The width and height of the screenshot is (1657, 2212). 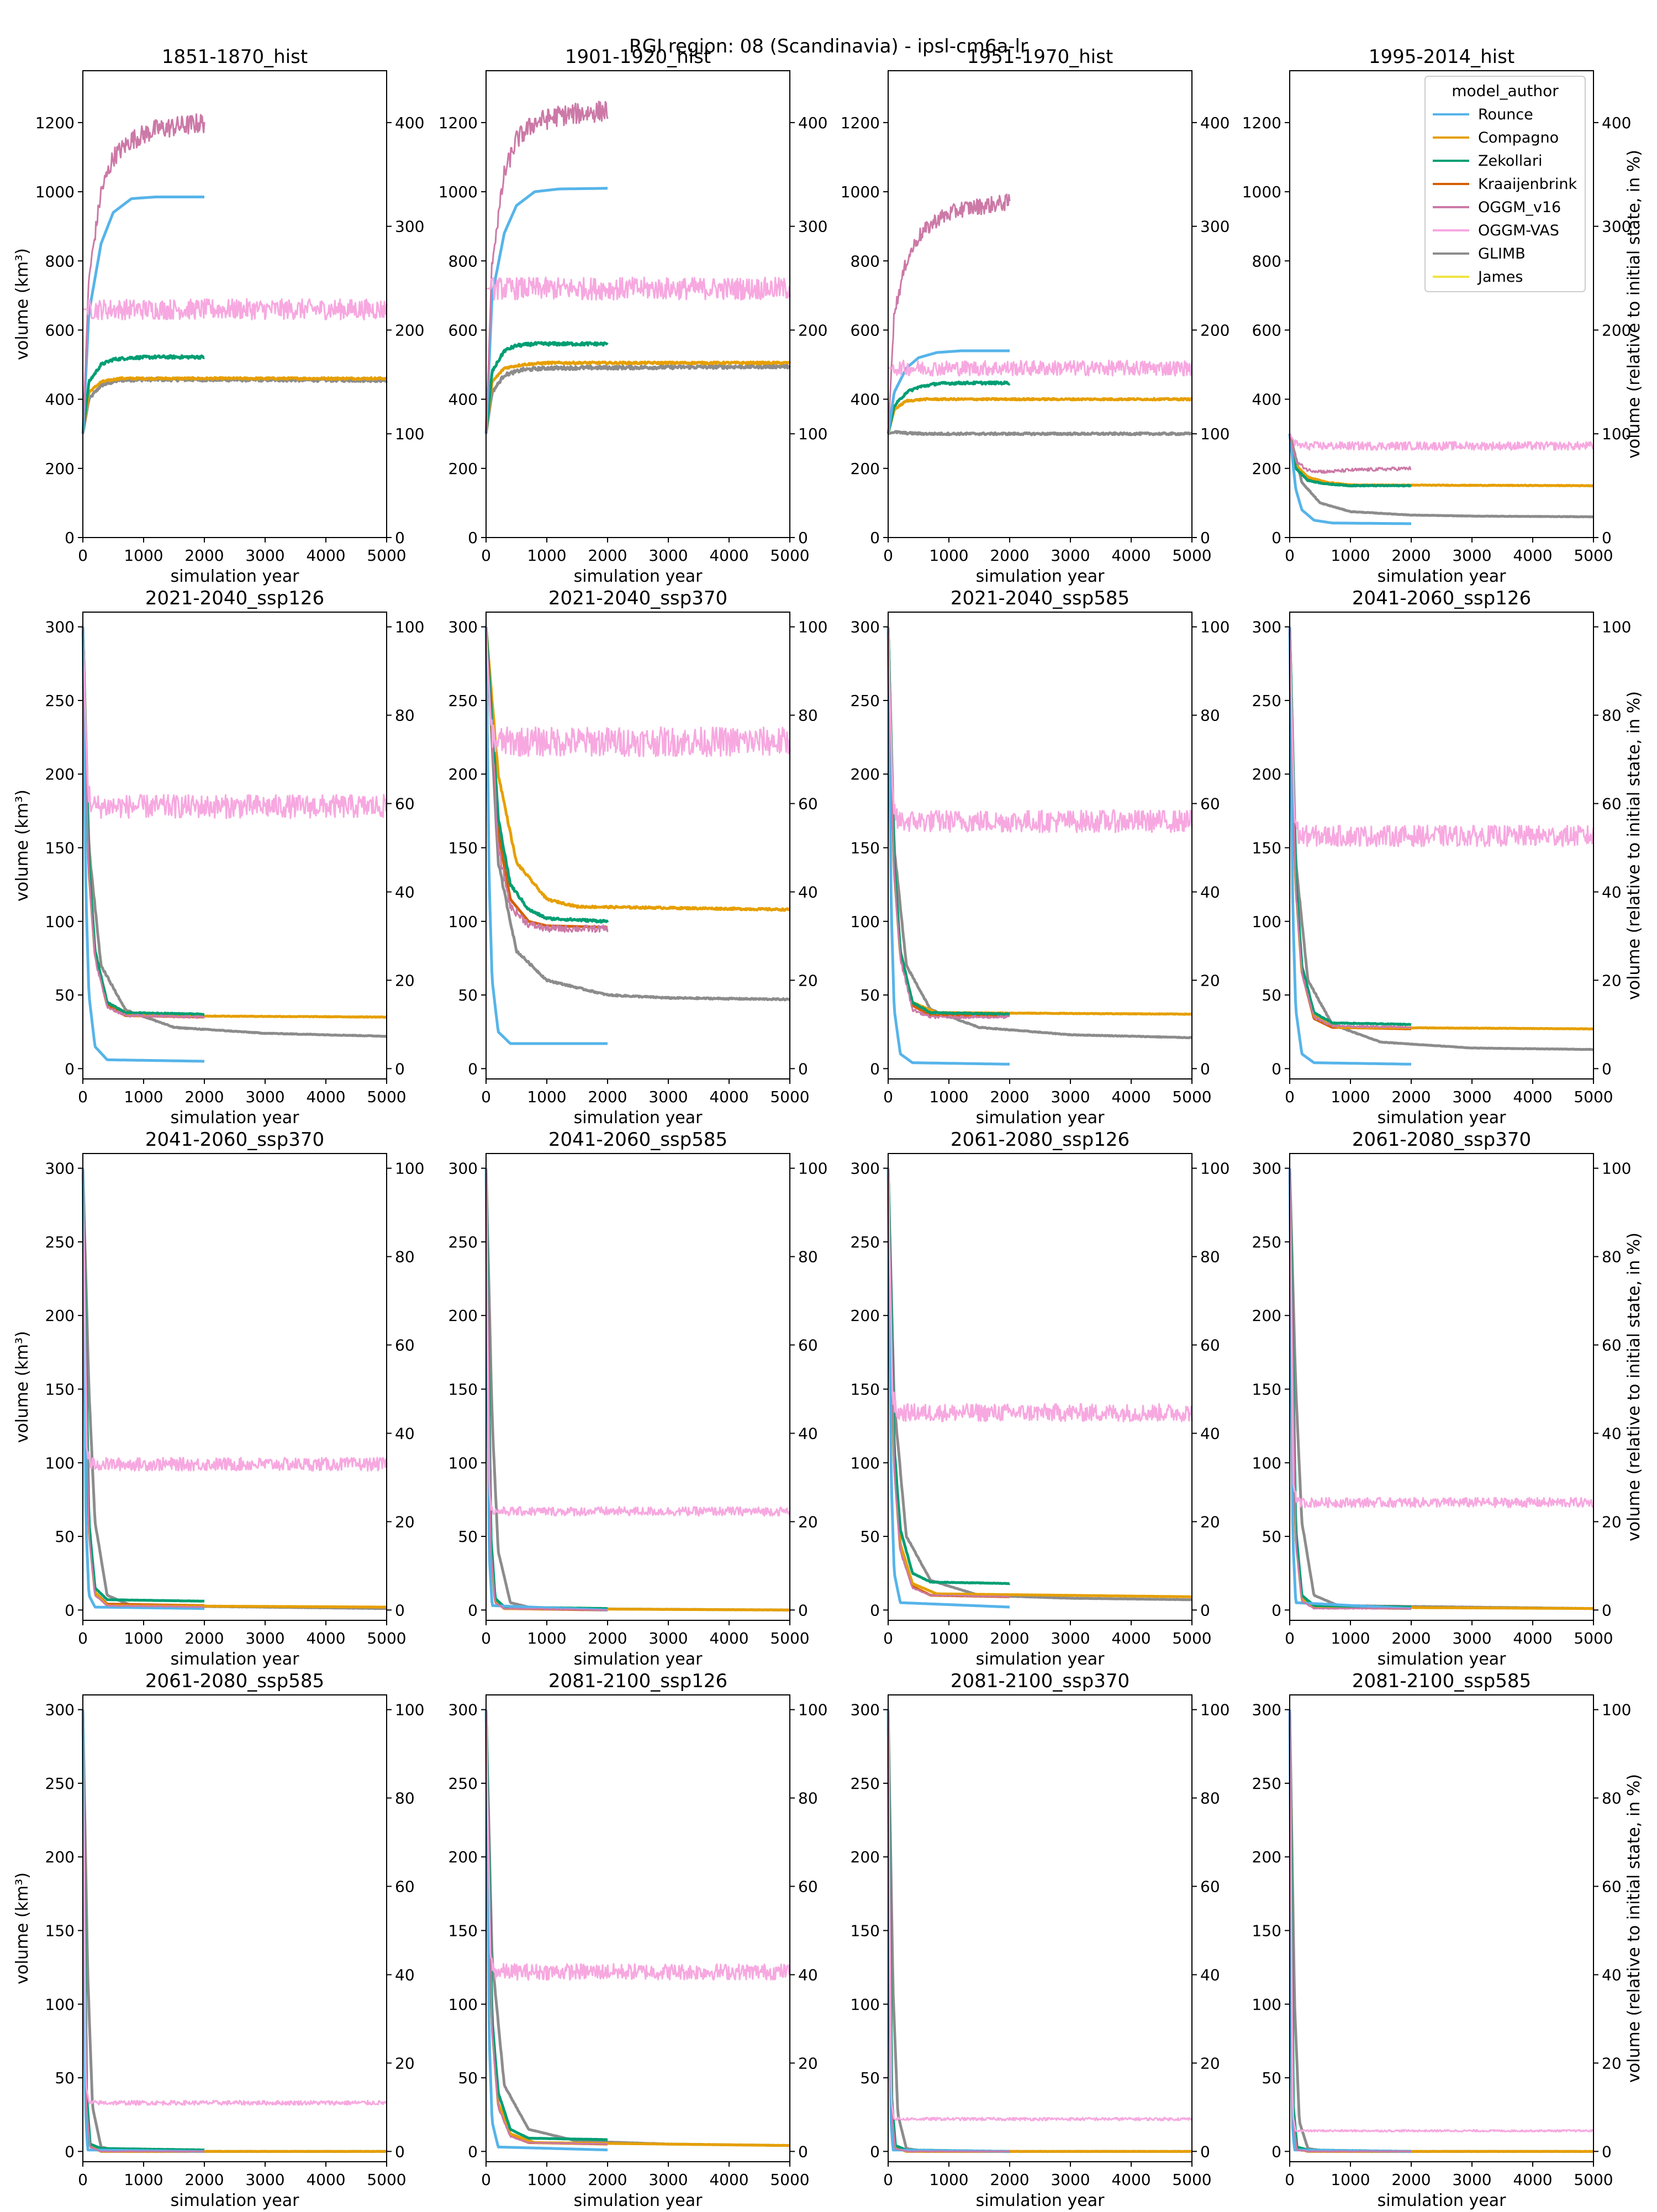 What do you see at coordinates (22, 1928) in the screenshot?
I see `y-axis-label-left: volume (km³)` at bounding box center [22, 1928].